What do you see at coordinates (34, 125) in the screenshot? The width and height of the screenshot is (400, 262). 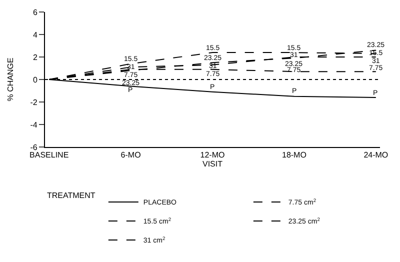 I see `y-tick-label: -4` at bounding box center [34, 125].